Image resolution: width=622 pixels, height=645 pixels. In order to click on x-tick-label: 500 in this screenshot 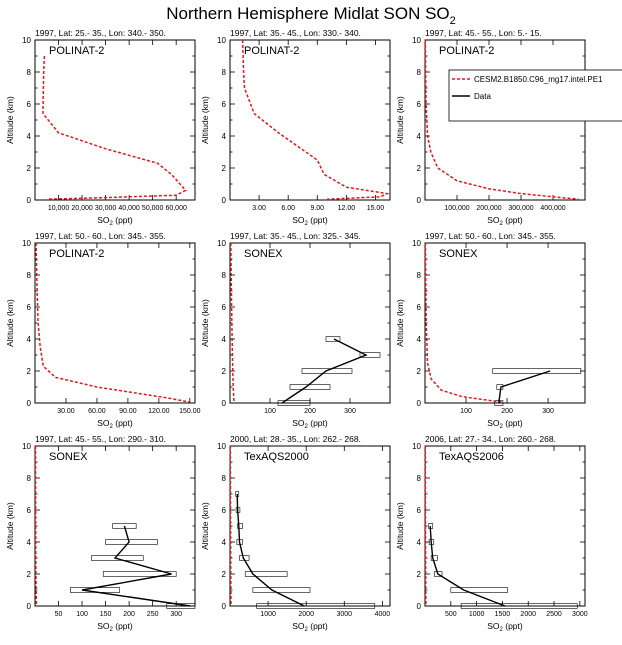, I will do `click(451, 614)`.